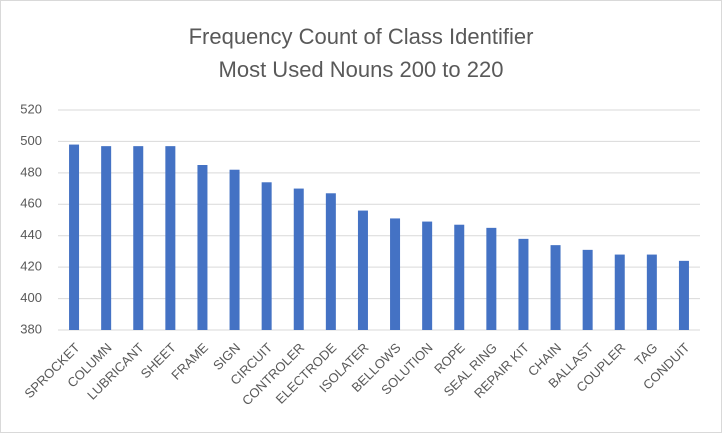 This screenshot has width=723, height=434. I want to click on y-tick-label: 460, so click(31, 203).